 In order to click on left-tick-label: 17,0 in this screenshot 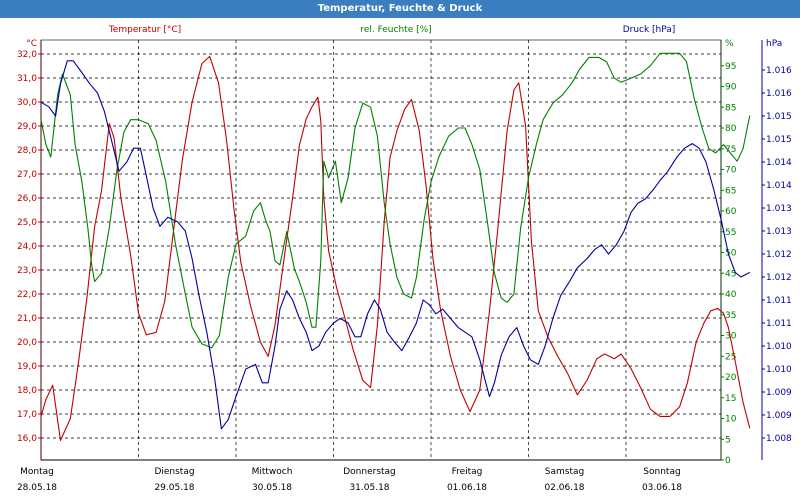, I will do `click(27, 415)`.